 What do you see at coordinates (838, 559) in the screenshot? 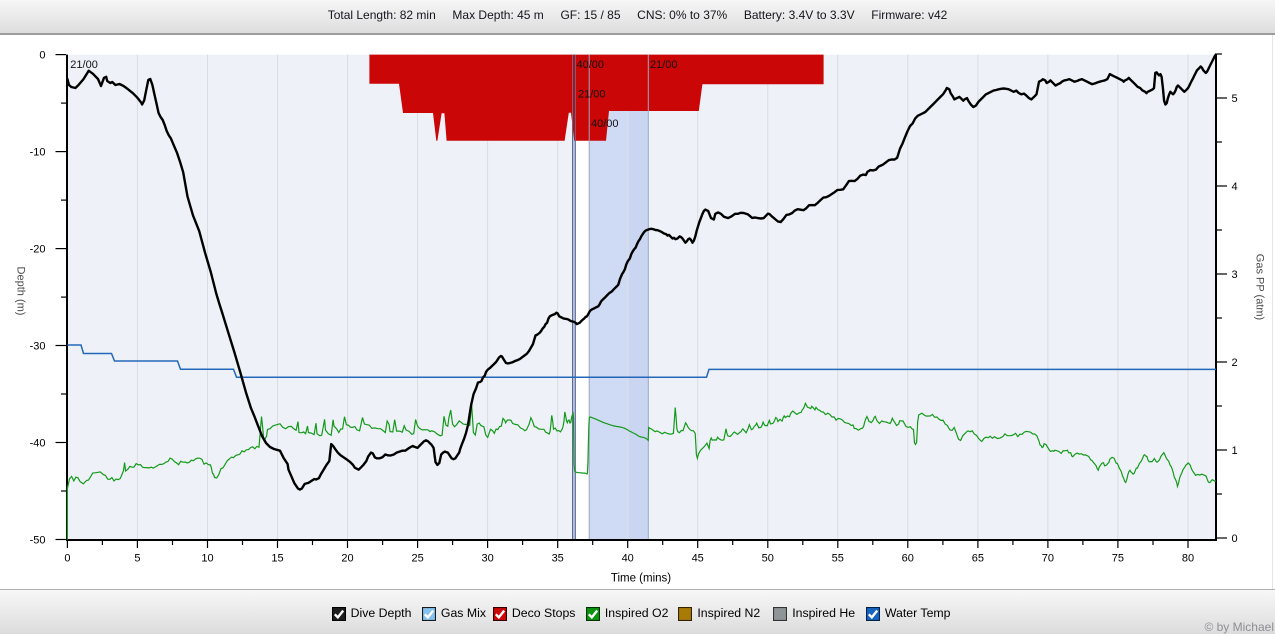
I see `svg-text: 55` at bounding box center [838, 559].